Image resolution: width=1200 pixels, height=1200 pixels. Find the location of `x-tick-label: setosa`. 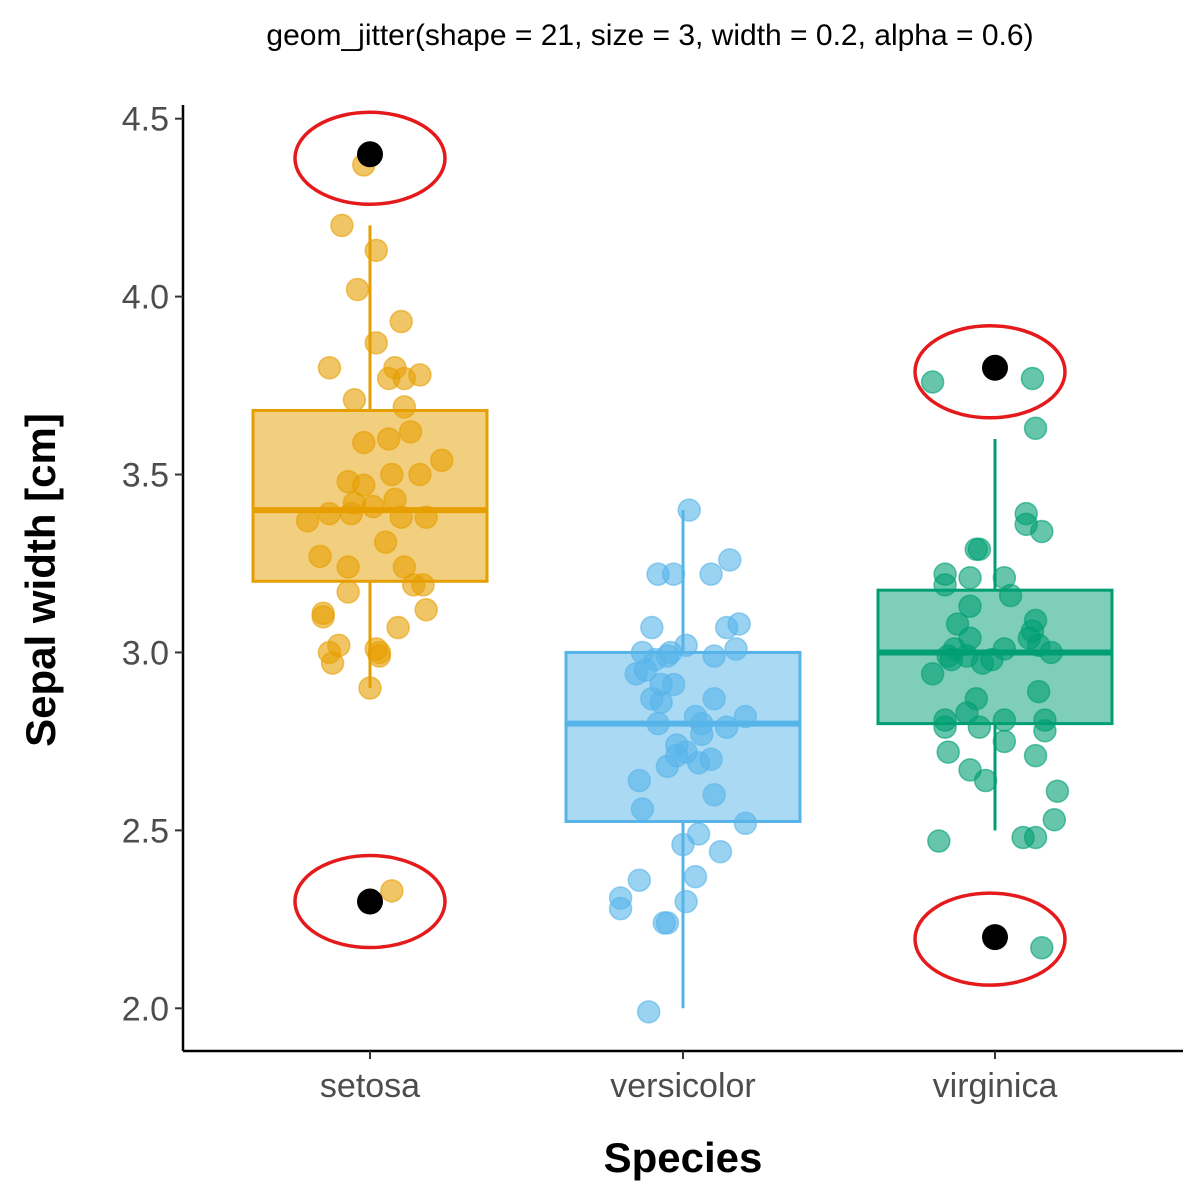

x-tick-label: setosa is located at coordinates (370, 1086).